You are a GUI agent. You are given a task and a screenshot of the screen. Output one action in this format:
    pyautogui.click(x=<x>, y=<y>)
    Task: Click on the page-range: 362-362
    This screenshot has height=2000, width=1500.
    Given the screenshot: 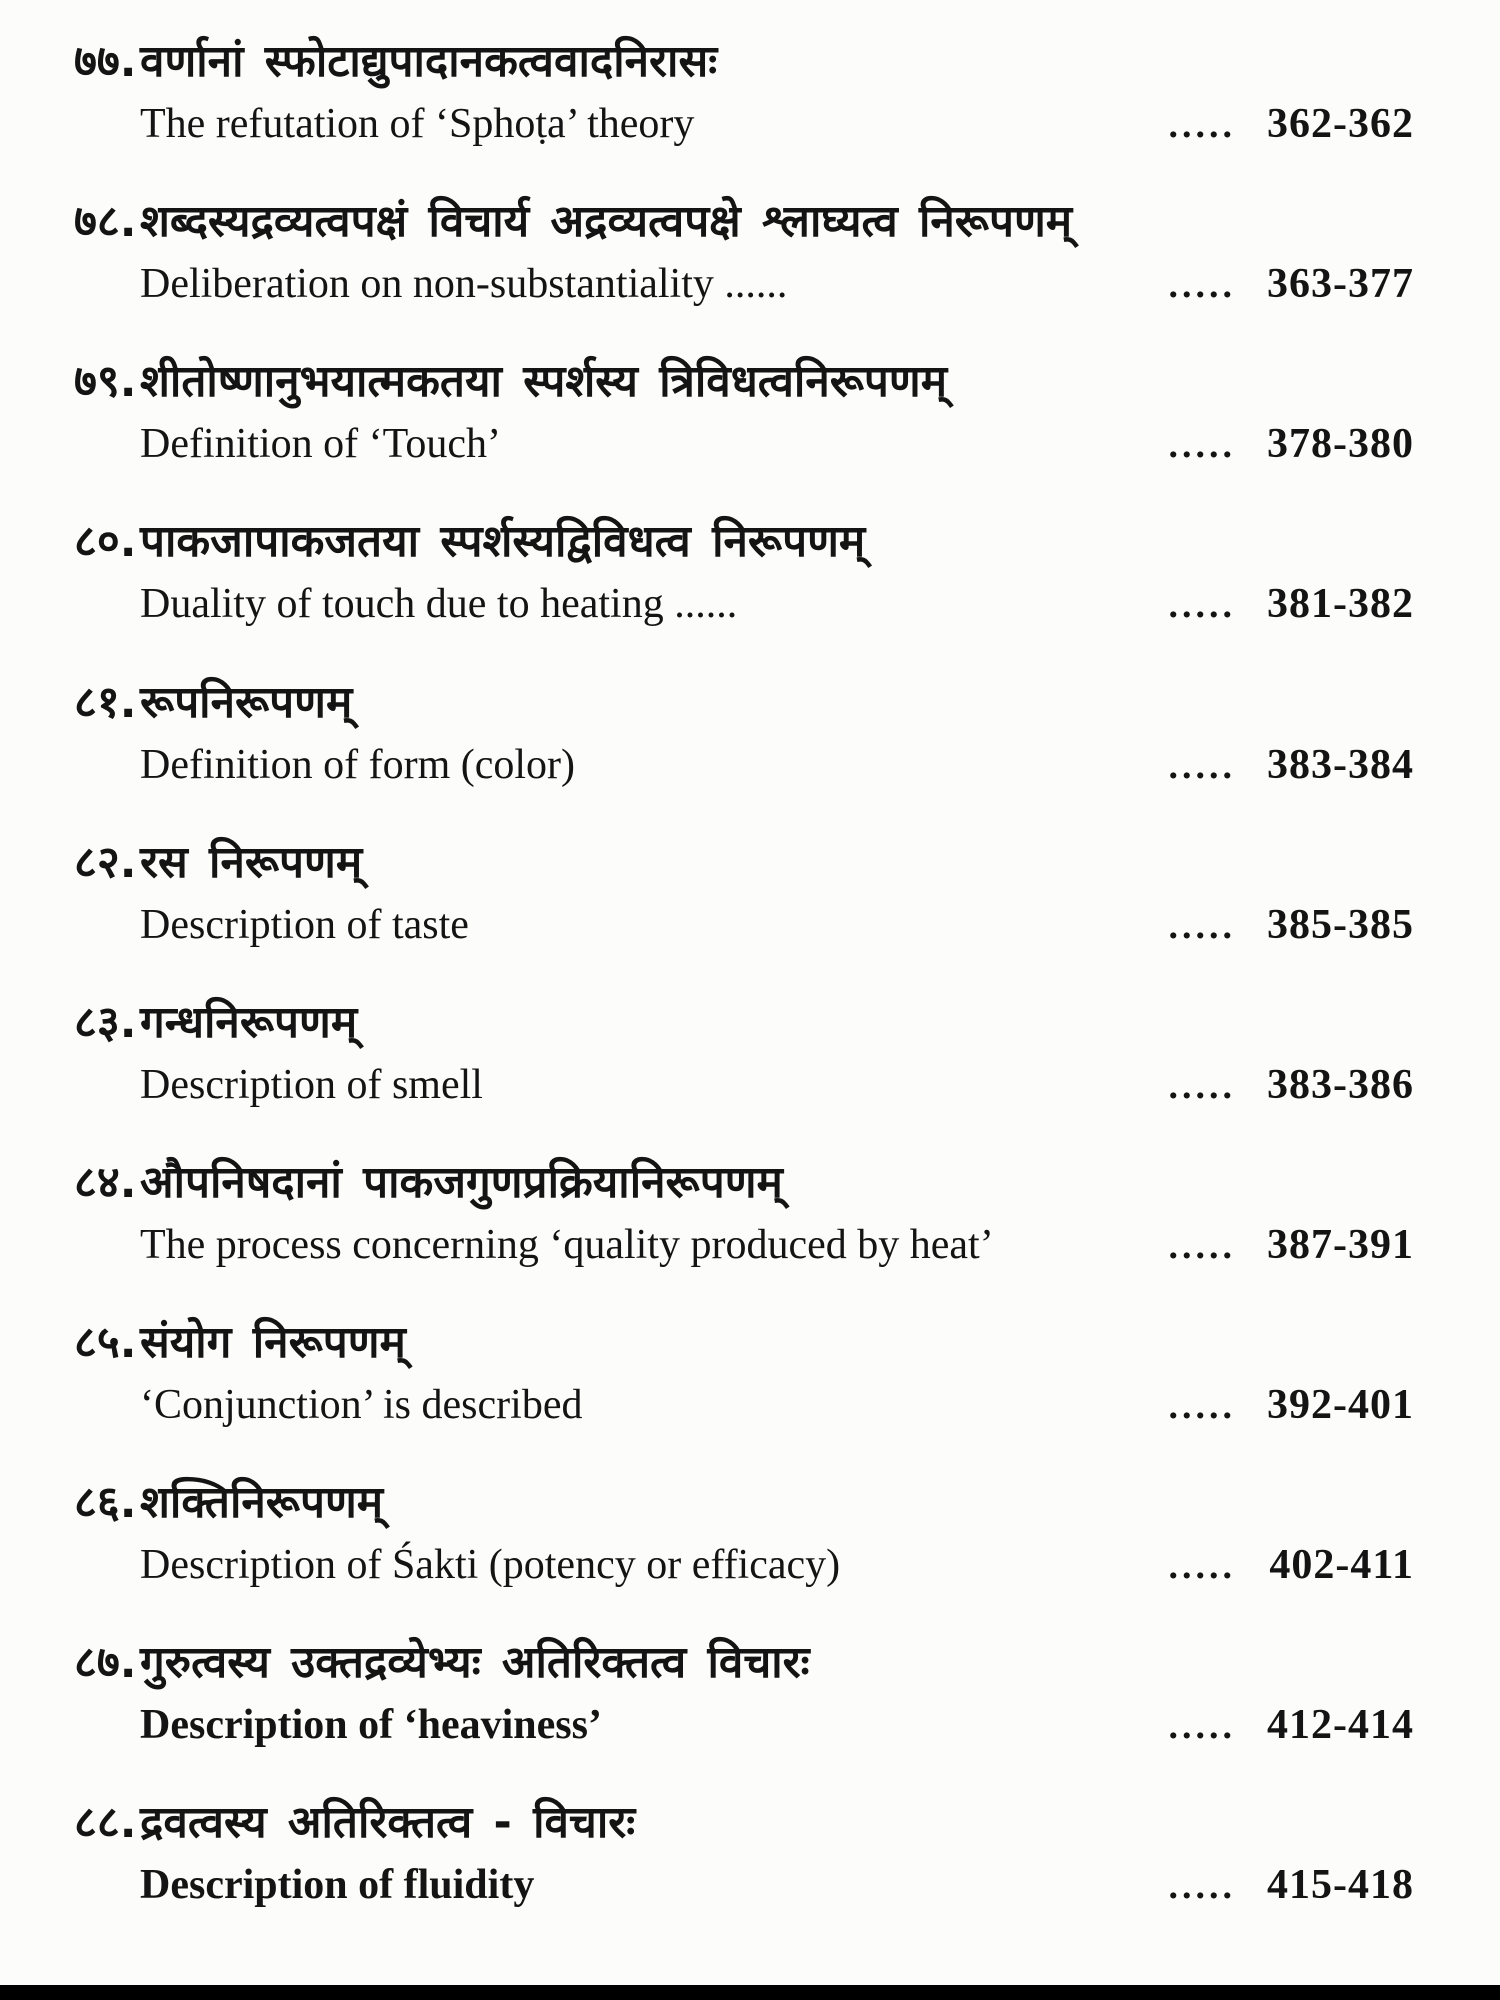 What is the action you would take?
    pyautogui.click(x=1340, y=124)
    